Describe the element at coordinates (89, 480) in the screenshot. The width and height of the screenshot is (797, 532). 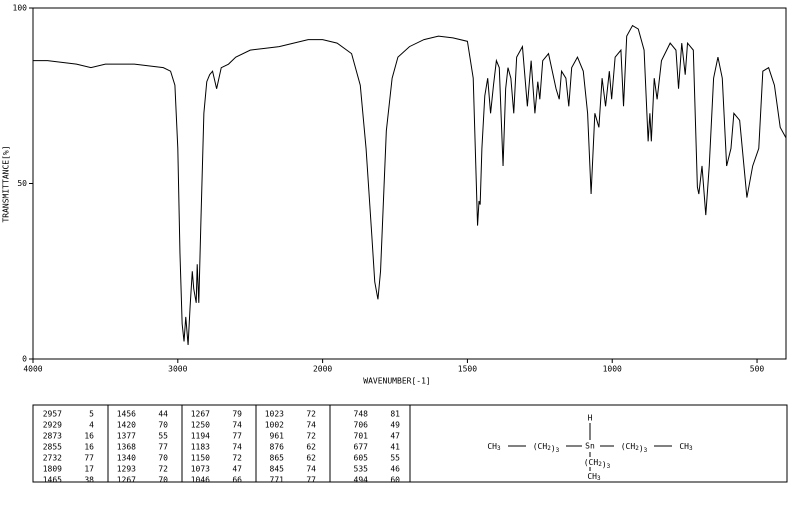
I see `peak-transmittance: 38` at that location.